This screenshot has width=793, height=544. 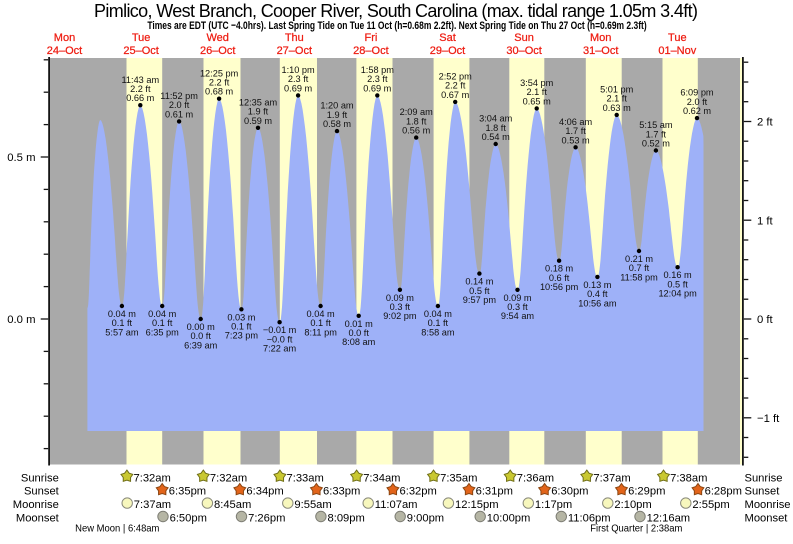 I want to click on svg-text: 0.14 m, so click(x=479, y=282).